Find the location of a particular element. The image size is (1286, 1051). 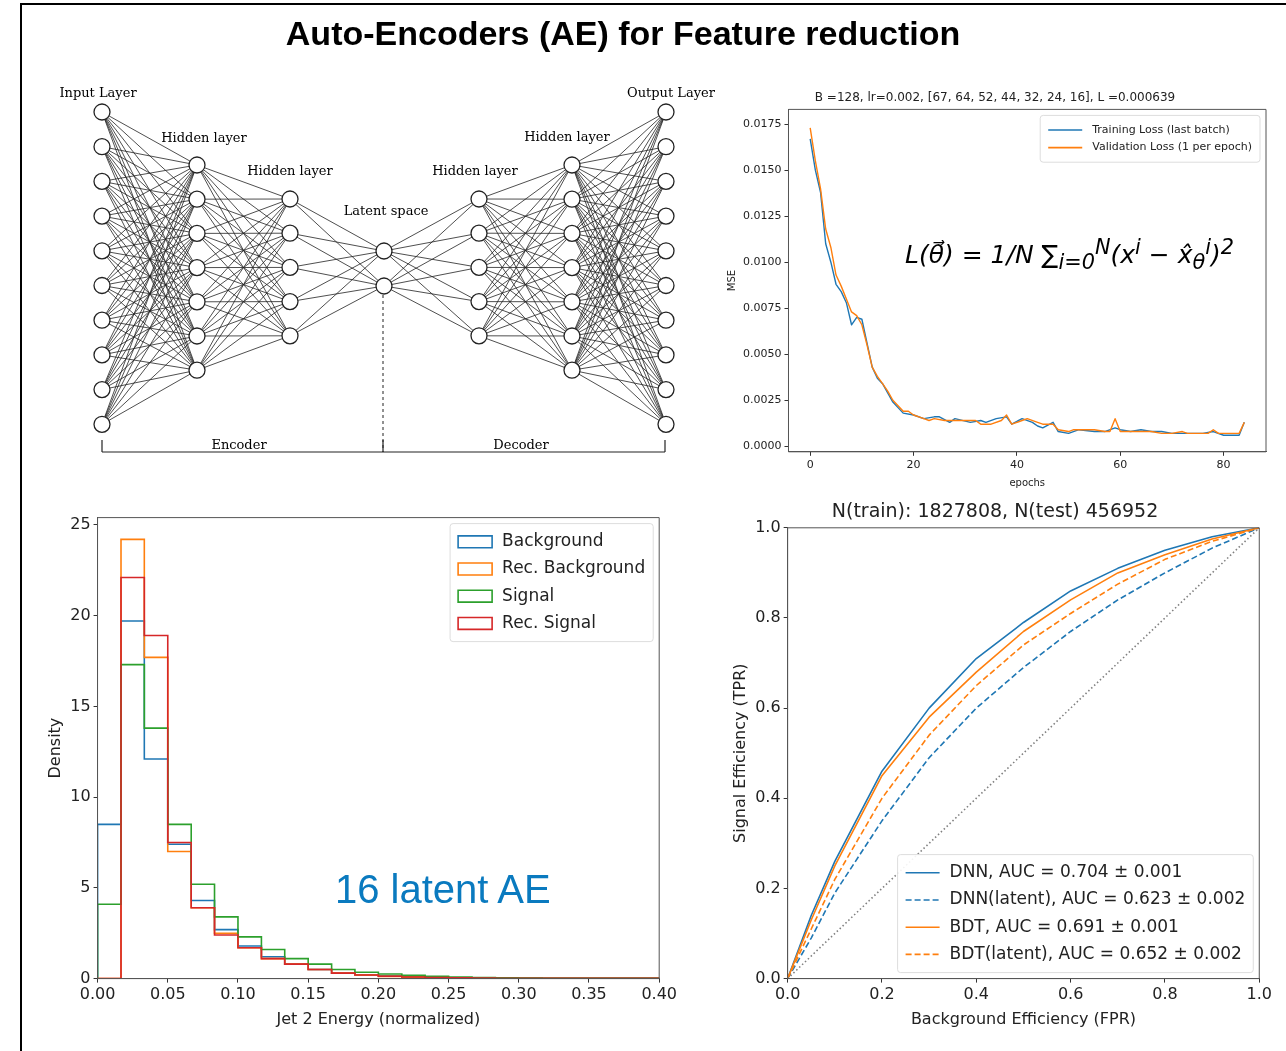

legend-label: Rec. Signal is located at coordinates (549, 621).